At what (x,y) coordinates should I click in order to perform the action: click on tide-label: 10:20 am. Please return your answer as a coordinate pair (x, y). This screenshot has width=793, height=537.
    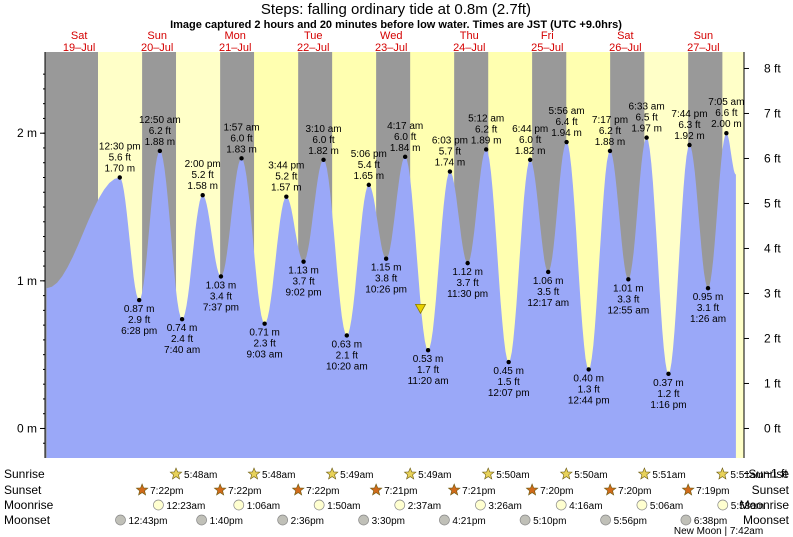
    Looking at the image, I should click on (347, 366).